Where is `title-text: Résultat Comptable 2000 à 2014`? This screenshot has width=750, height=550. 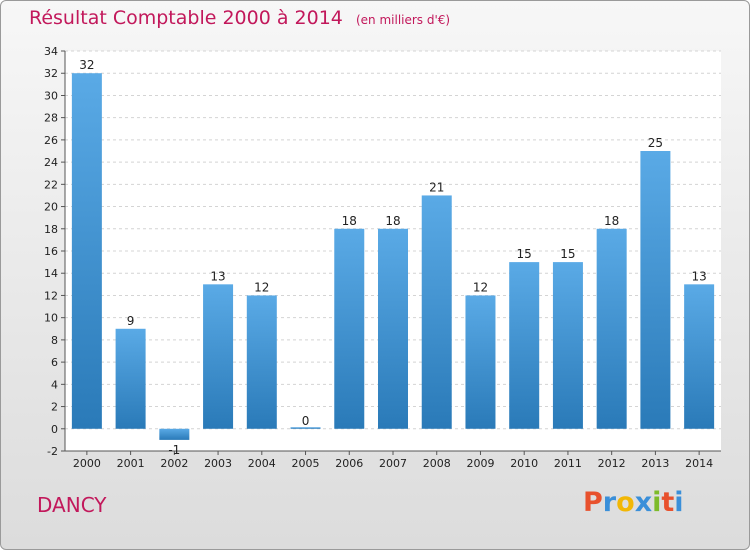
title-text: Résultat Comptable 2000 à 2014 is located at coordinates (186, 18).